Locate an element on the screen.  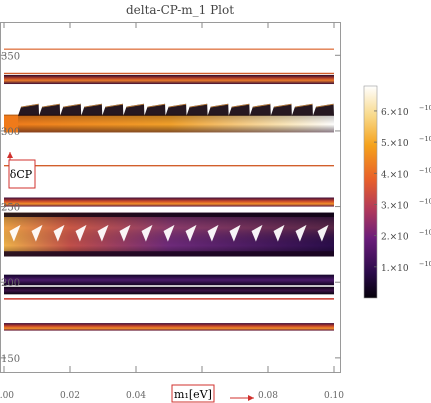
xtick-label: 0.10 is located at coordinates (334, 396).